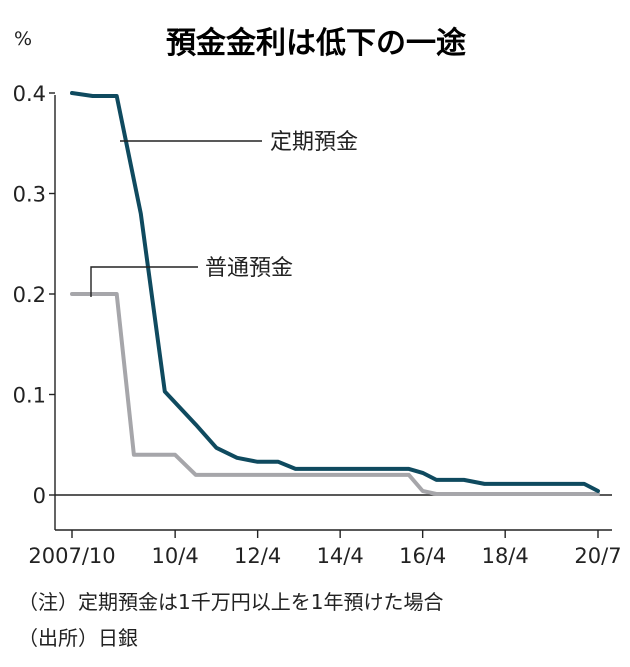  What do you see at coordinates (175, 556) in the screenshot?
I see `x-tick-label: 10/4` at bounding box center [175, 556].